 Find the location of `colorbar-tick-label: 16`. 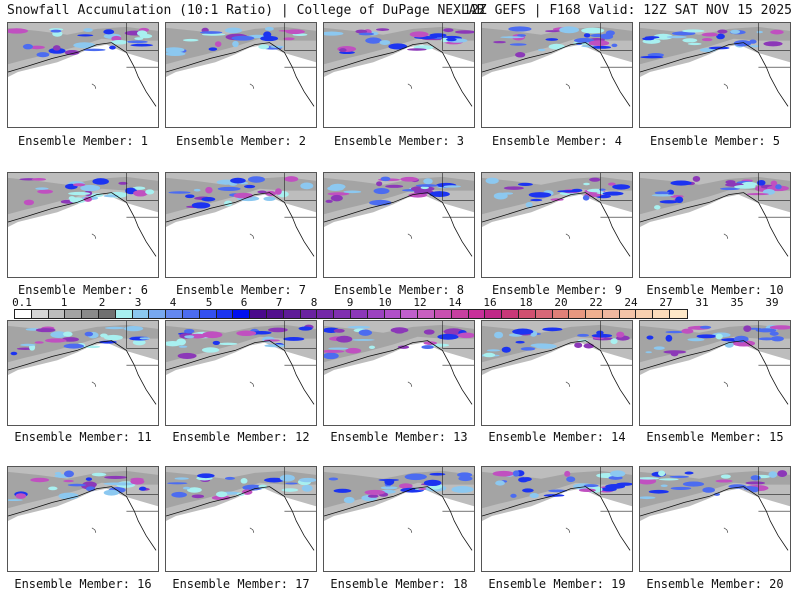

colorbar-tick-label: 16 is located at coordinates (490, 302).